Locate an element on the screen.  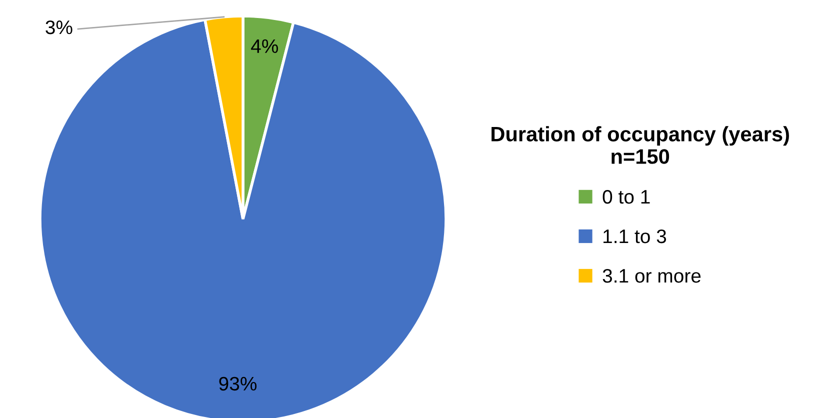
legend-label: 1.1 to 3 is located at coordinates (635, 236).